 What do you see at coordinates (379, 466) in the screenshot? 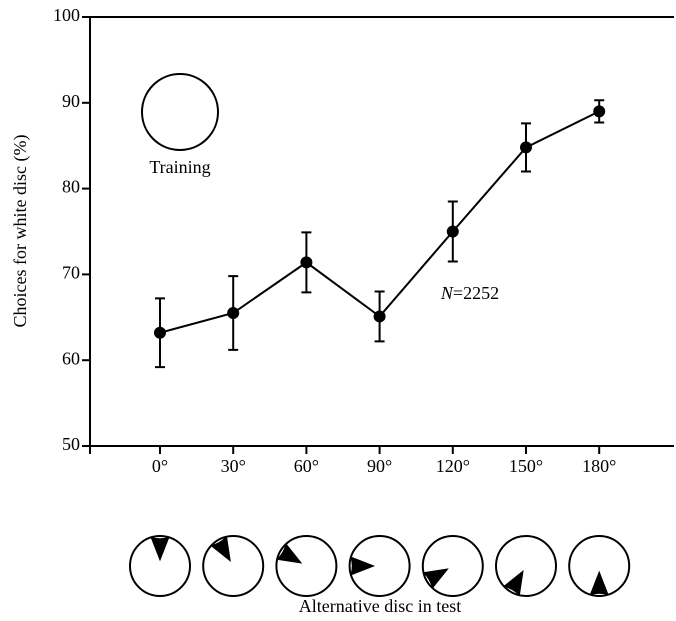
I see `x-tick-label: 90°` at bounding box center [379, 466].